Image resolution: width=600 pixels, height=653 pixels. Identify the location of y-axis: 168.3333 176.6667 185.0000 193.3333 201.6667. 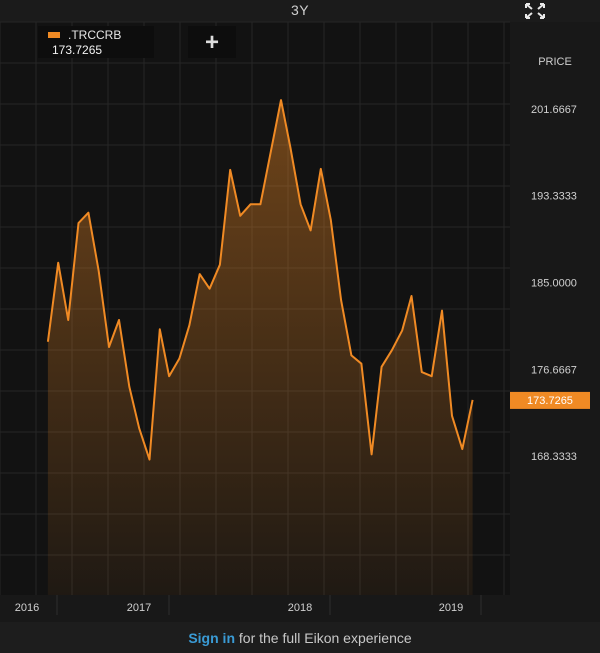
(554, 283).